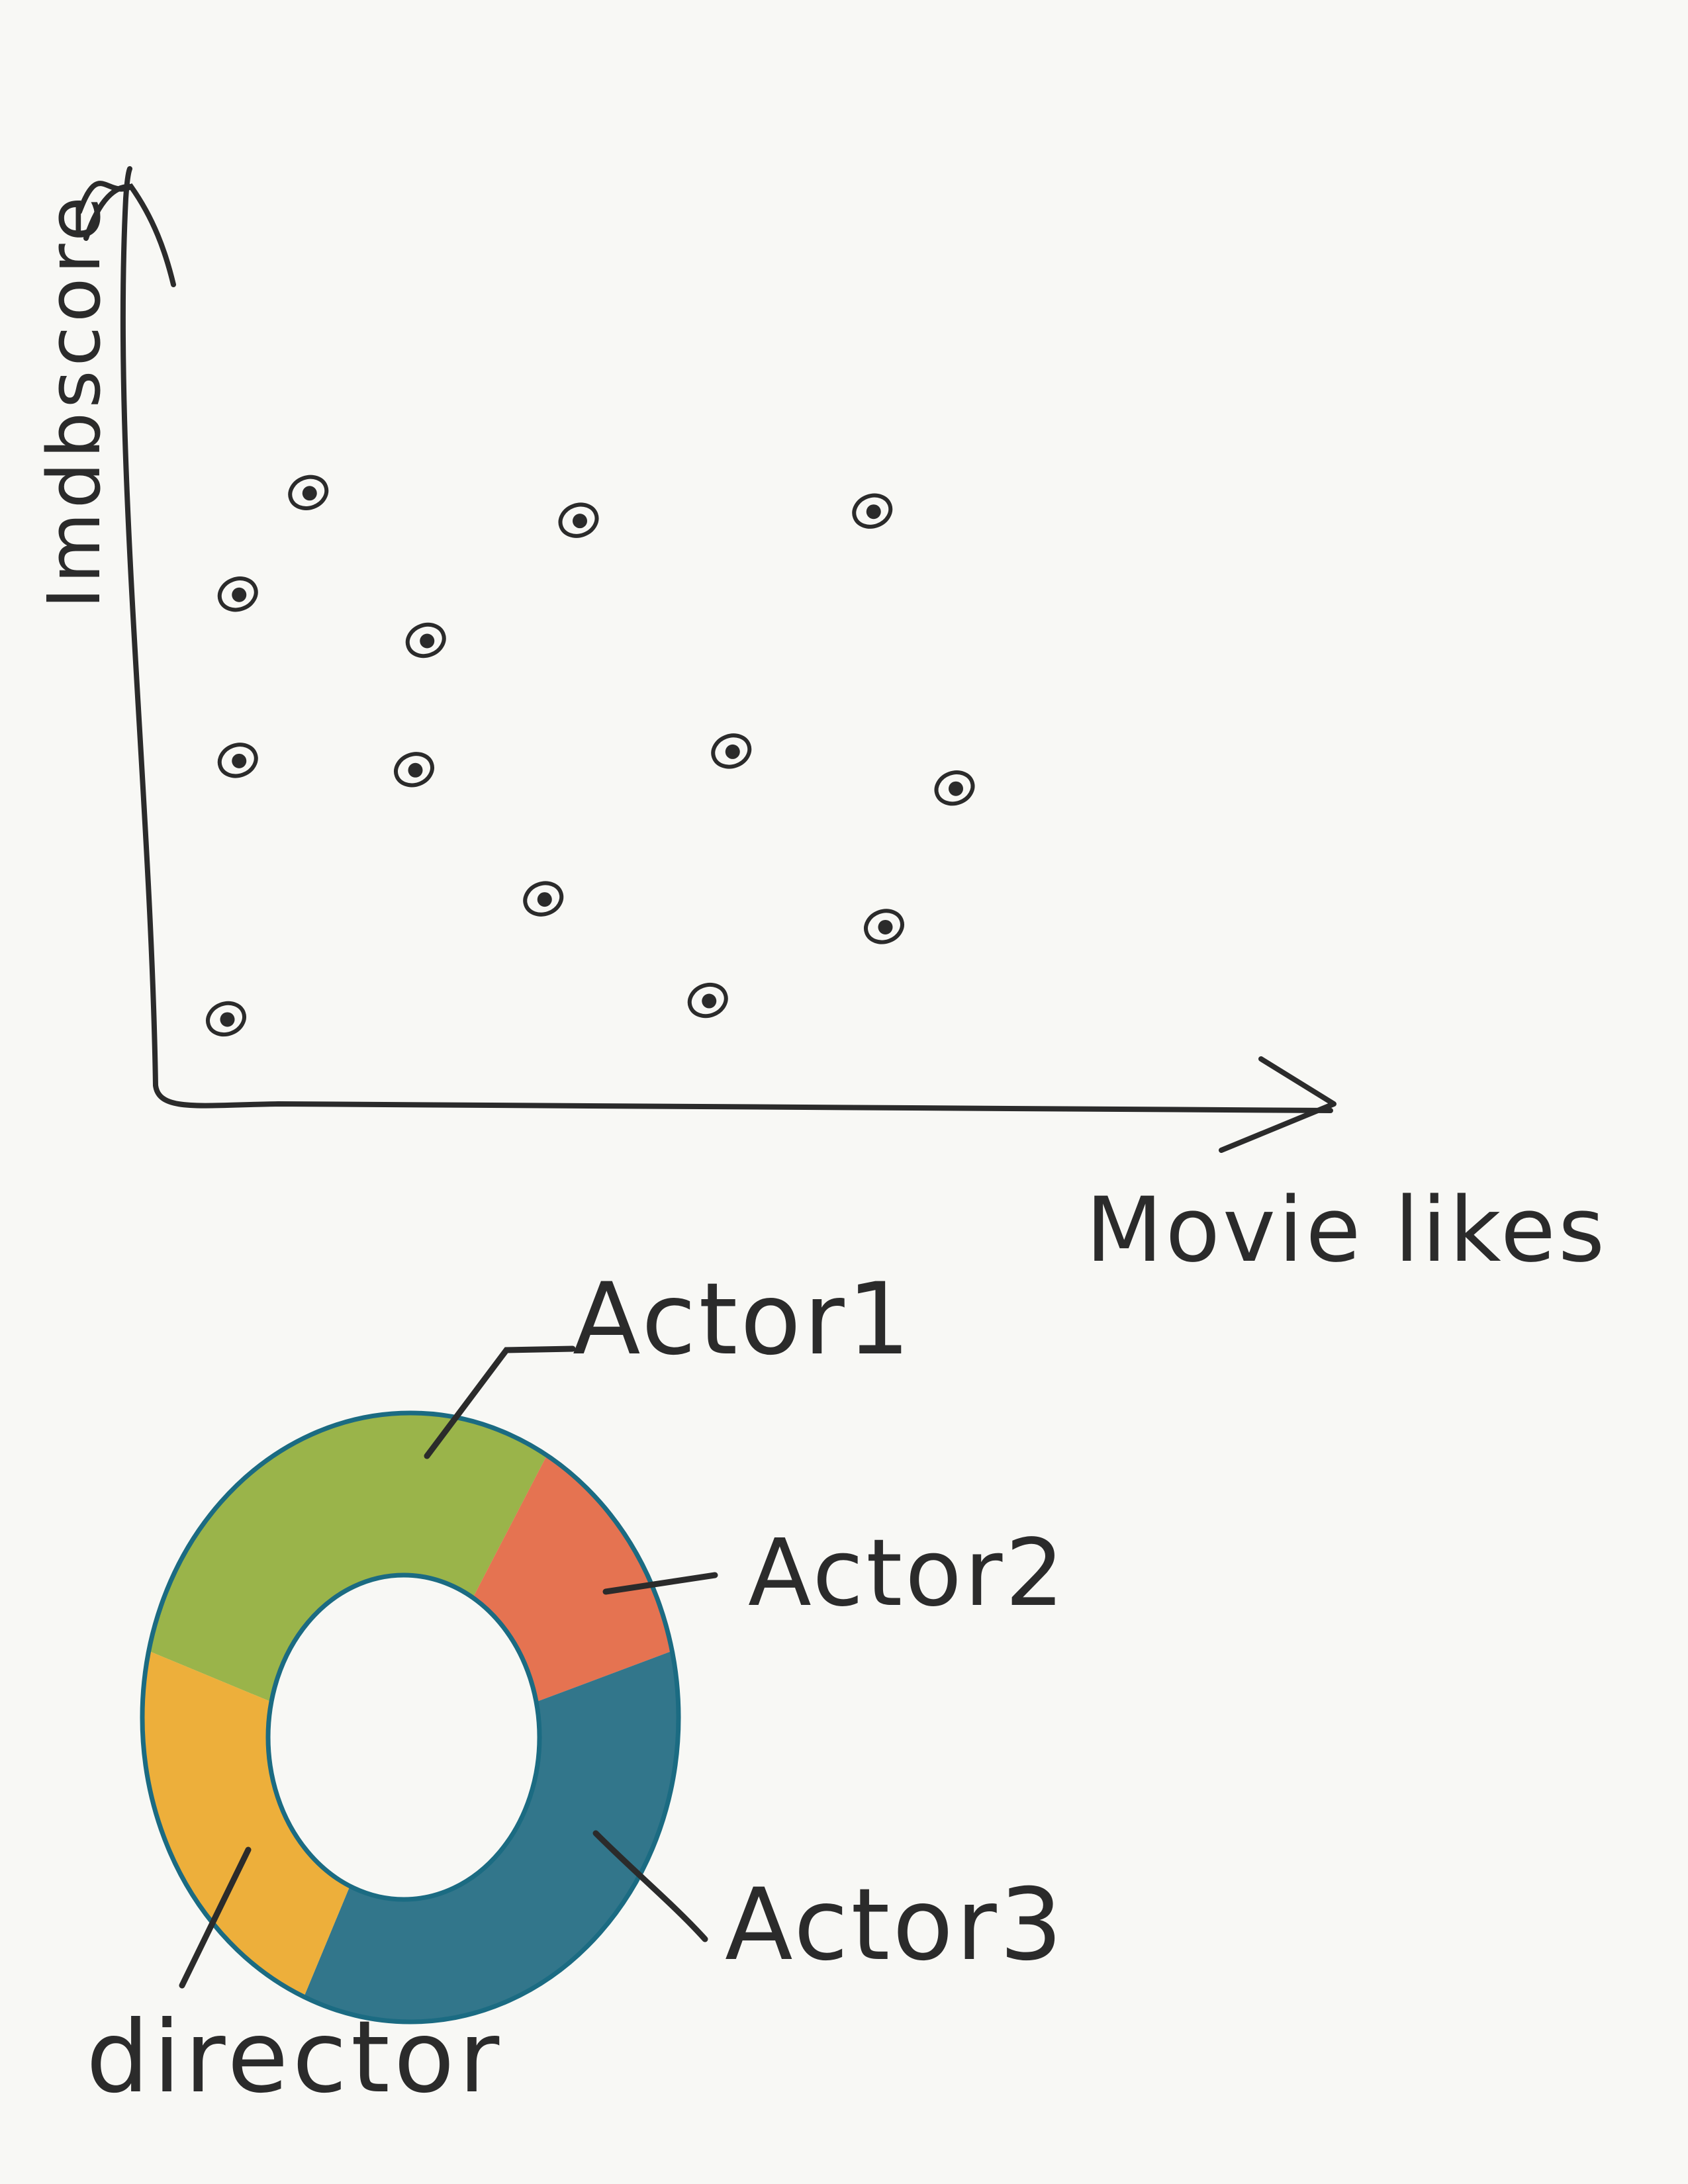 This screenshot has height=2184, width=1688. What do you see at coordinates (246, 1824) in the screenshot?
I see `donut-slice-director` at bounding box center [246, 1824].